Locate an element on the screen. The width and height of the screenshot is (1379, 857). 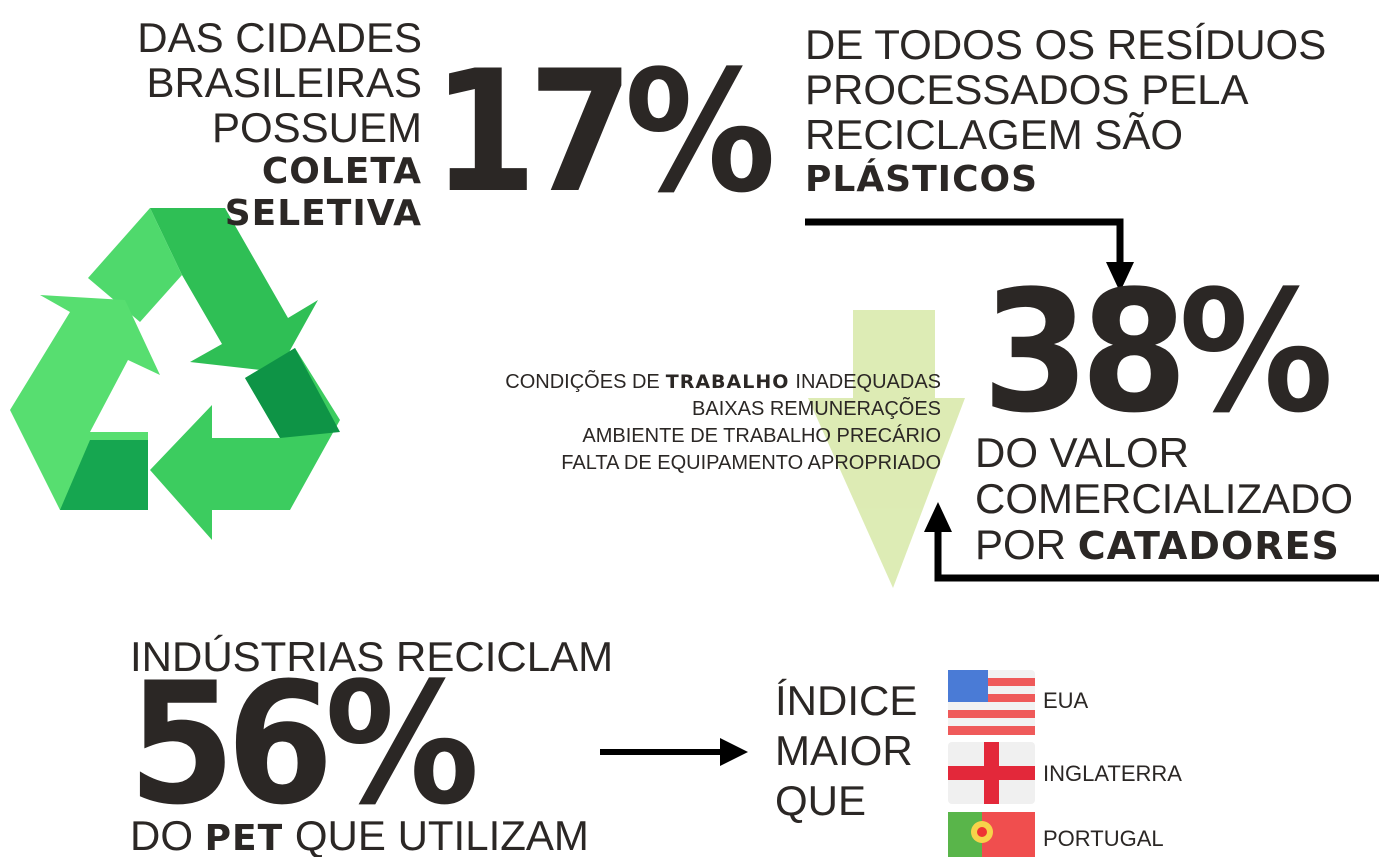
text: CONDIÇÕES DE is located at coordinates (582, 382).